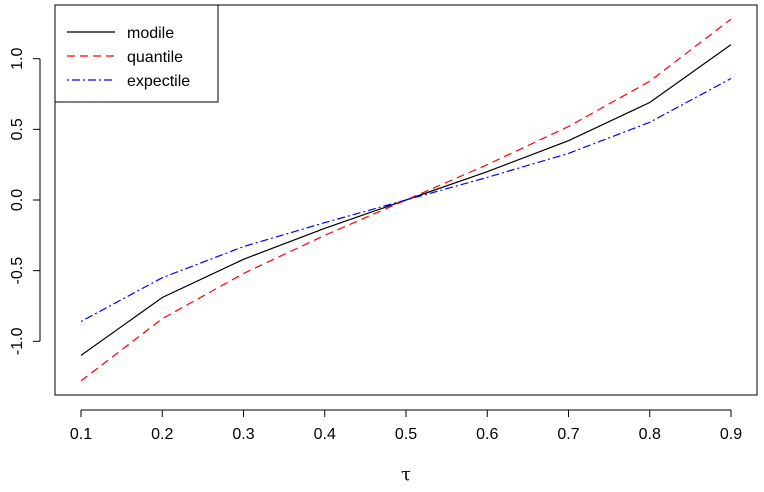 The height and width of the screenshot is (492, 764). I want to click on legend-box, so click(136, 53).